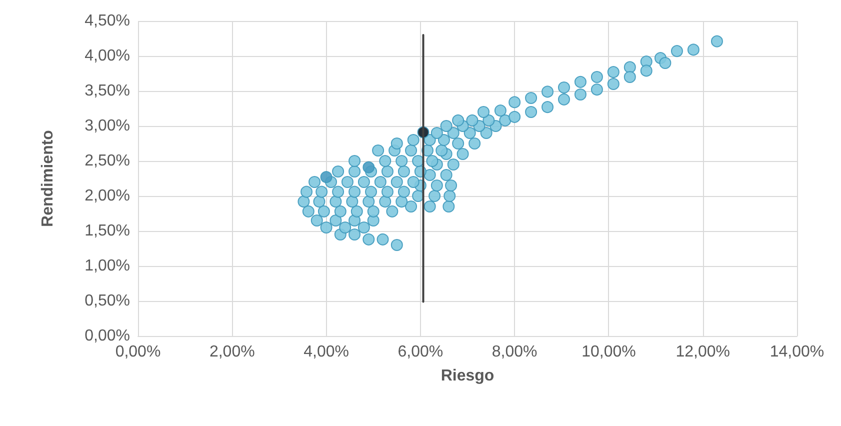 The height and width of the screenshot is (426, 841). What do you see at coordinates (107, 301) in the screenshot?
I see `y-tick-label: 0,50%` at bounding box center [107, 301].